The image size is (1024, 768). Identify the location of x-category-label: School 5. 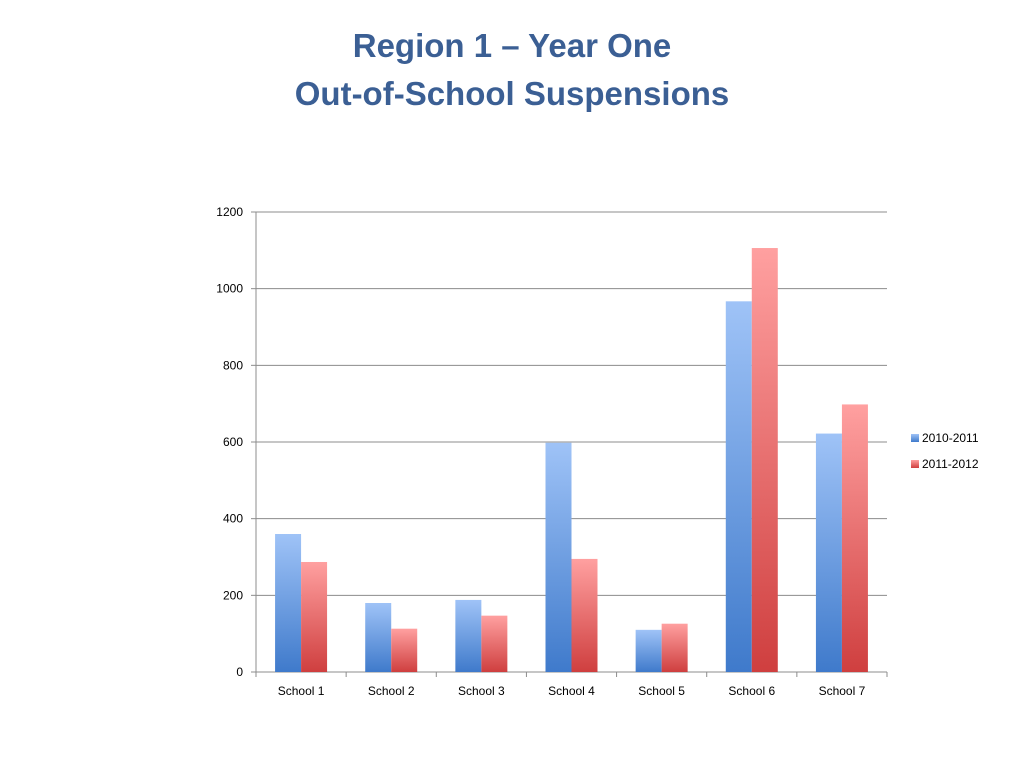
(661, 691).